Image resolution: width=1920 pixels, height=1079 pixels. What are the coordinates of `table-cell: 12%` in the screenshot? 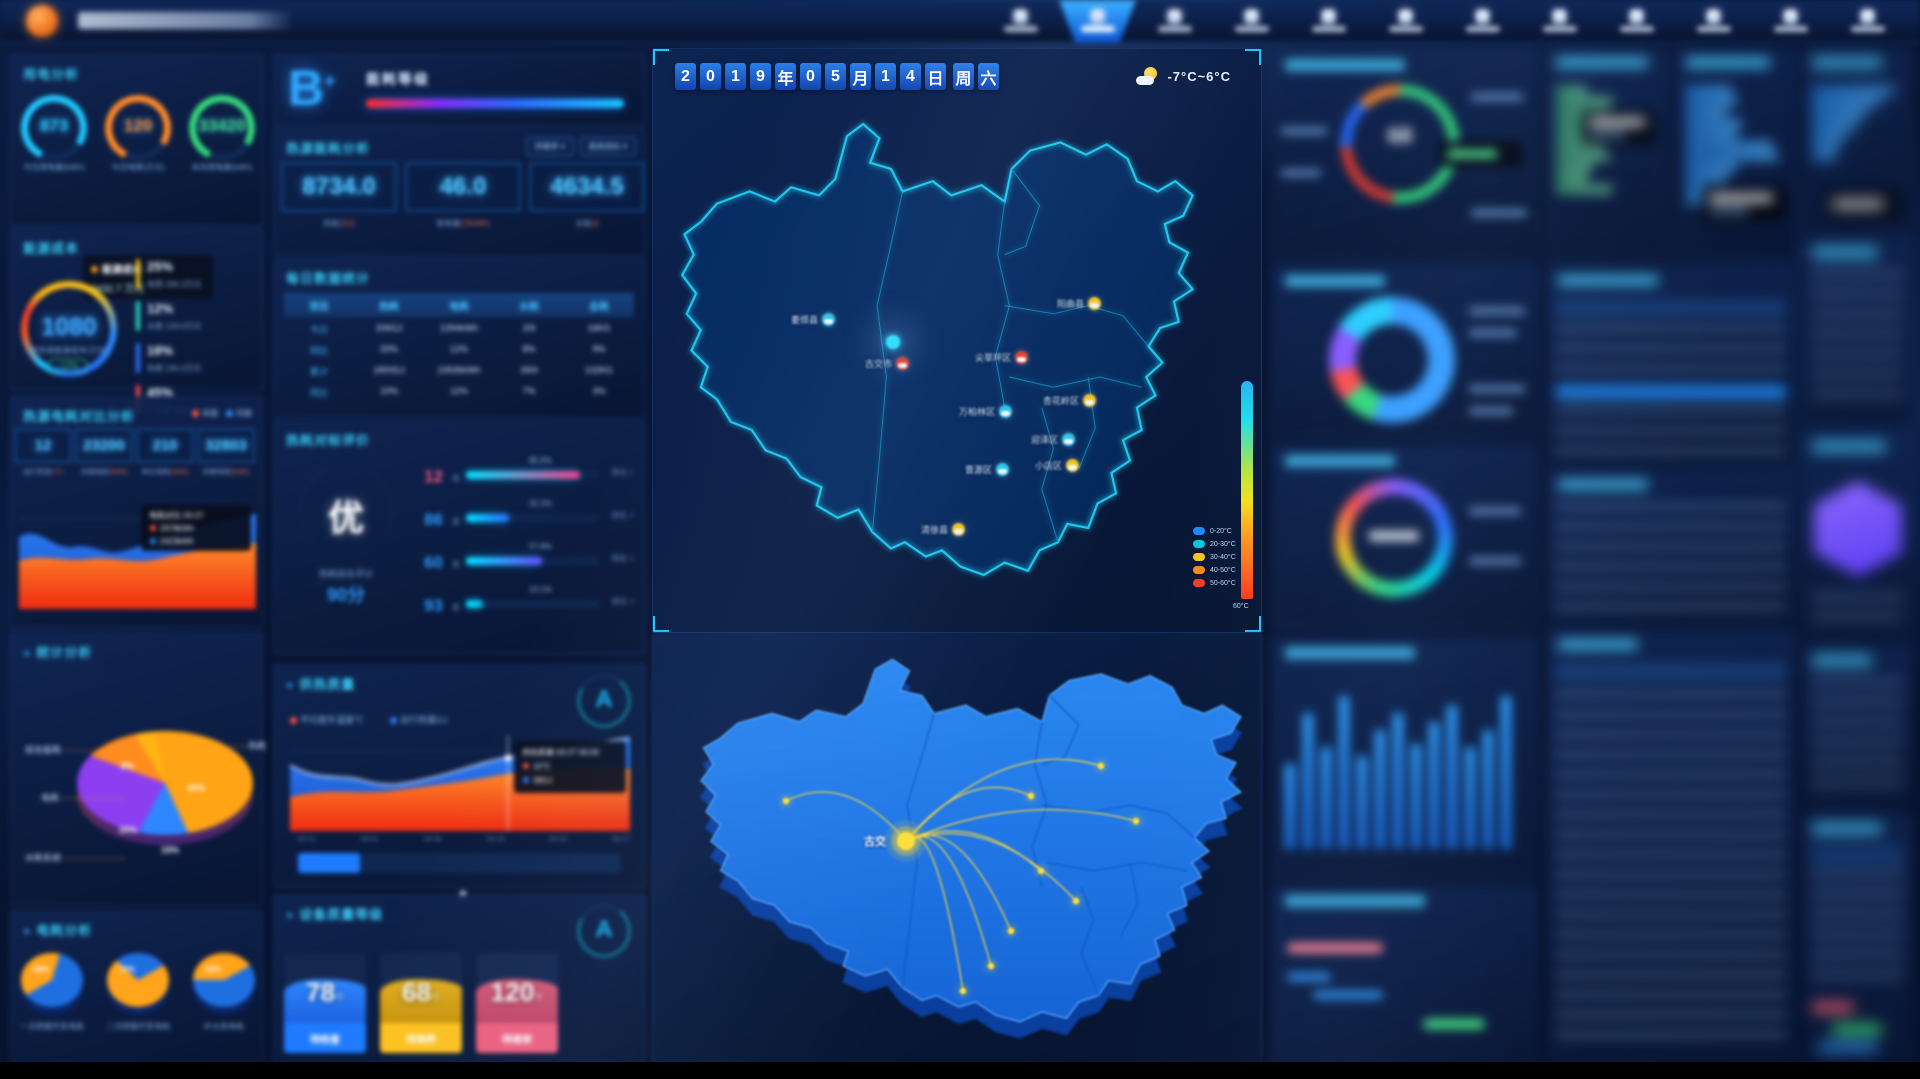 It's located at (458, 391).